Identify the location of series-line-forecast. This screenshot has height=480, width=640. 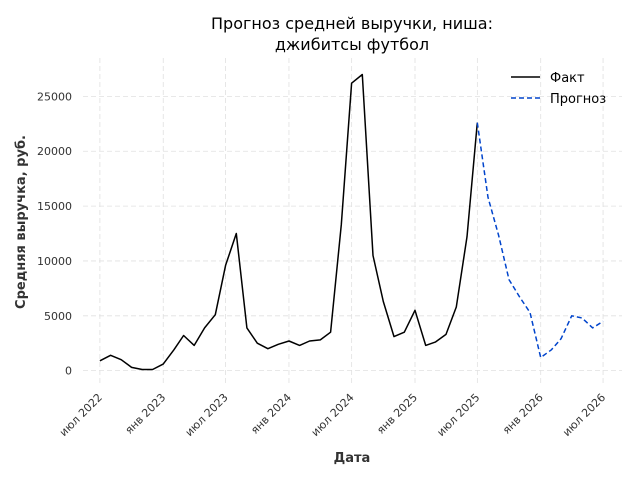
(540, 240).